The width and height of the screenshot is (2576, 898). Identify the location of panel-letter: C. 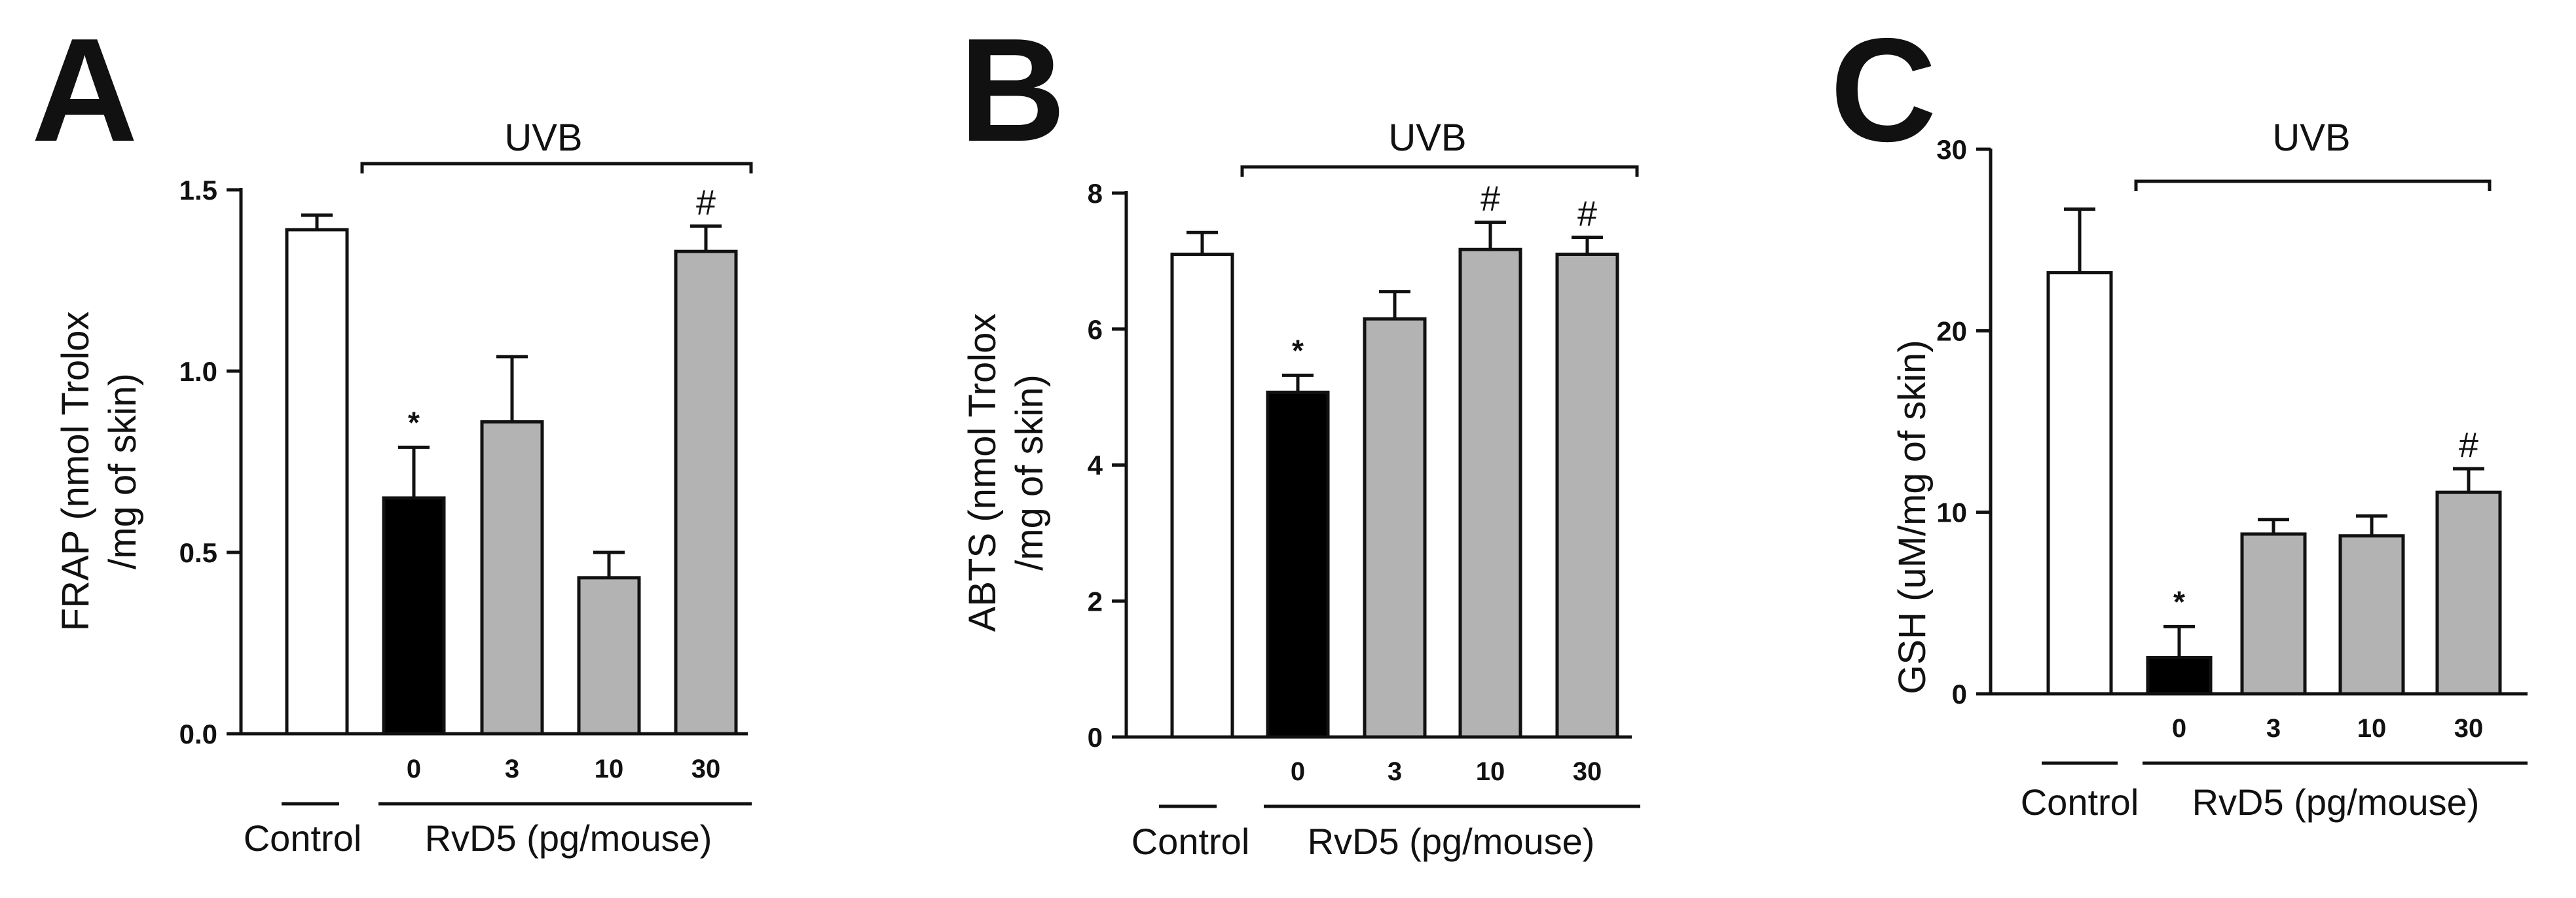
(1884, 89).